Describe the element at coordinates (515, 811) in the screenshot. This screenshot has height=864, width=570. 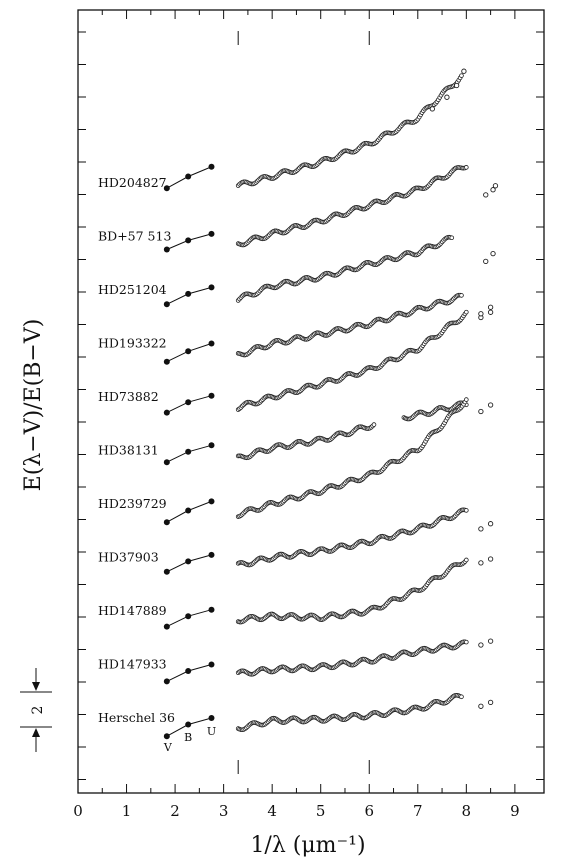
I see `x-tick-label: 9` at that location.